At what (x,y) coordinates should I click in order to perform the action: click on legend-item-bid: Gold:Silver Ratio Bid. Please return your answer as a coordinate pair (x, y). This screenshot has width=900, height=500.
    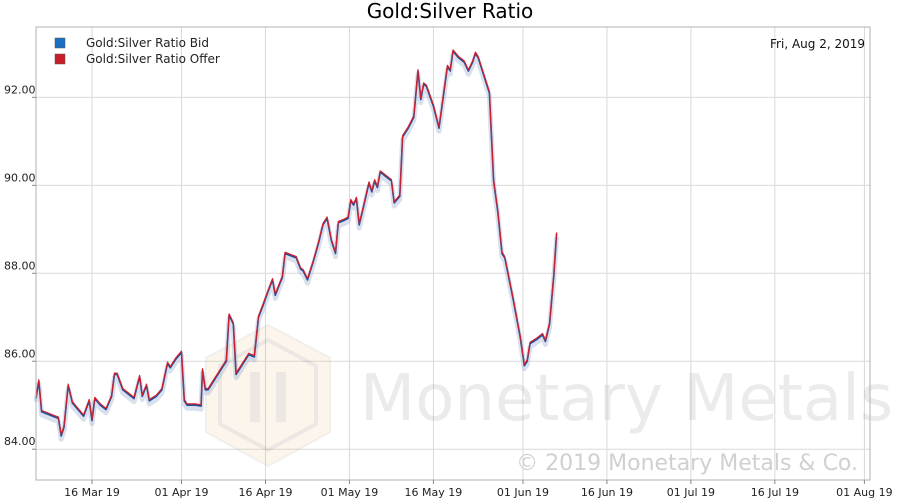
    Looking at the image, I should click on (131, 43).